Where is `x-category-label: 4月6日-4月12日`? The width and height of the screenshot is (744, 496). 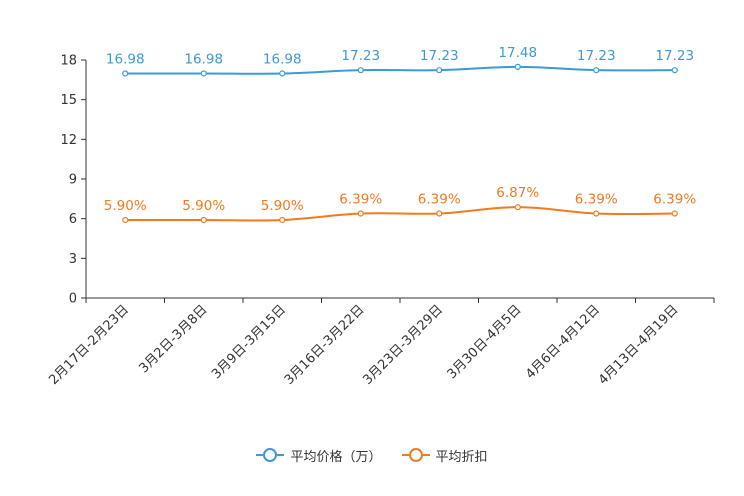 x-category-label: 4月6日-4月12日 is located at coordinates (563, 342).